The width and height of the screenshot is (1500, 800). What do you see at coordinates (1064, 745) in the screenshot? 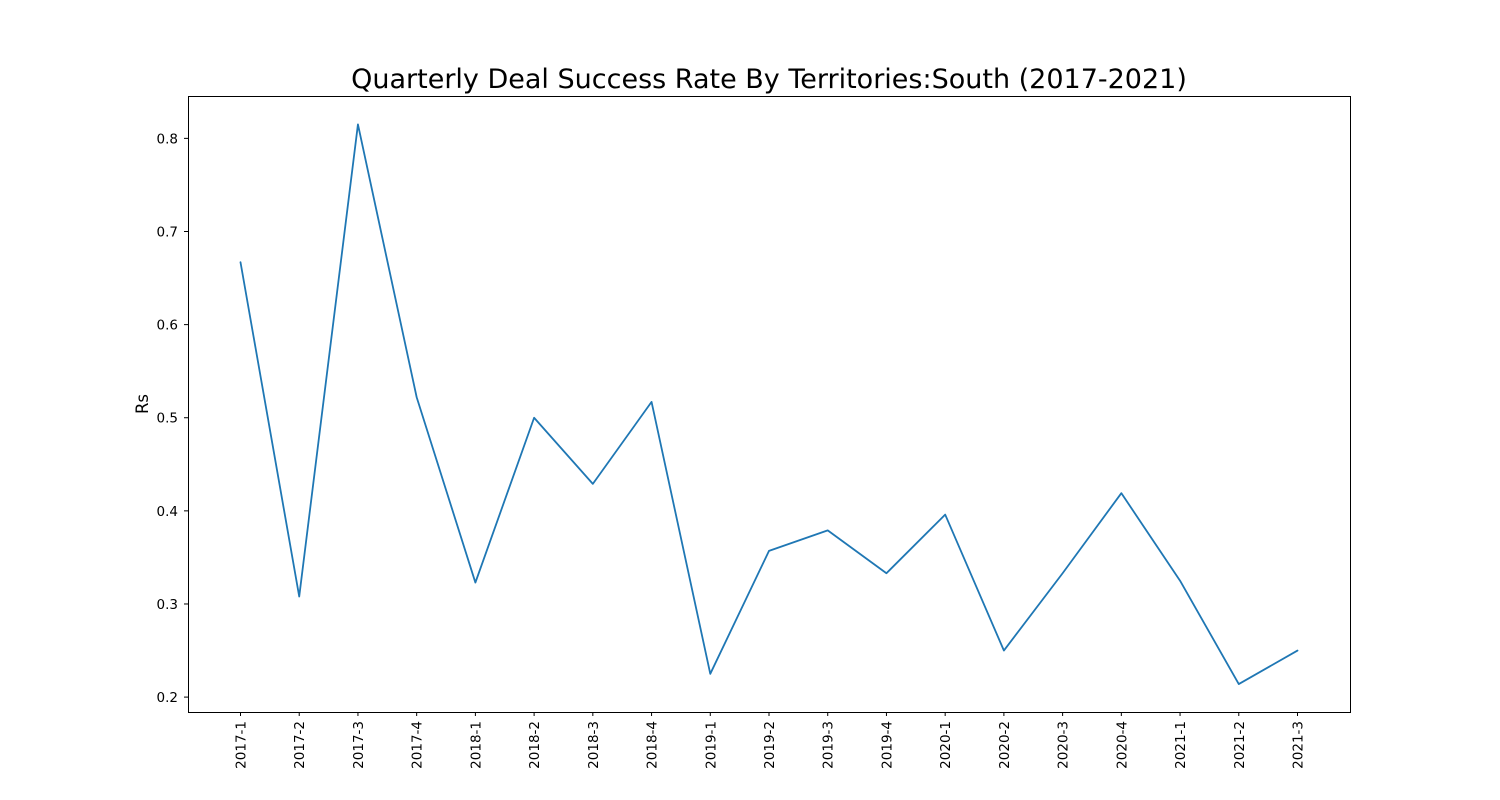
I see `x-tick-label: 2020-3` at bounding box center [1064, 745].